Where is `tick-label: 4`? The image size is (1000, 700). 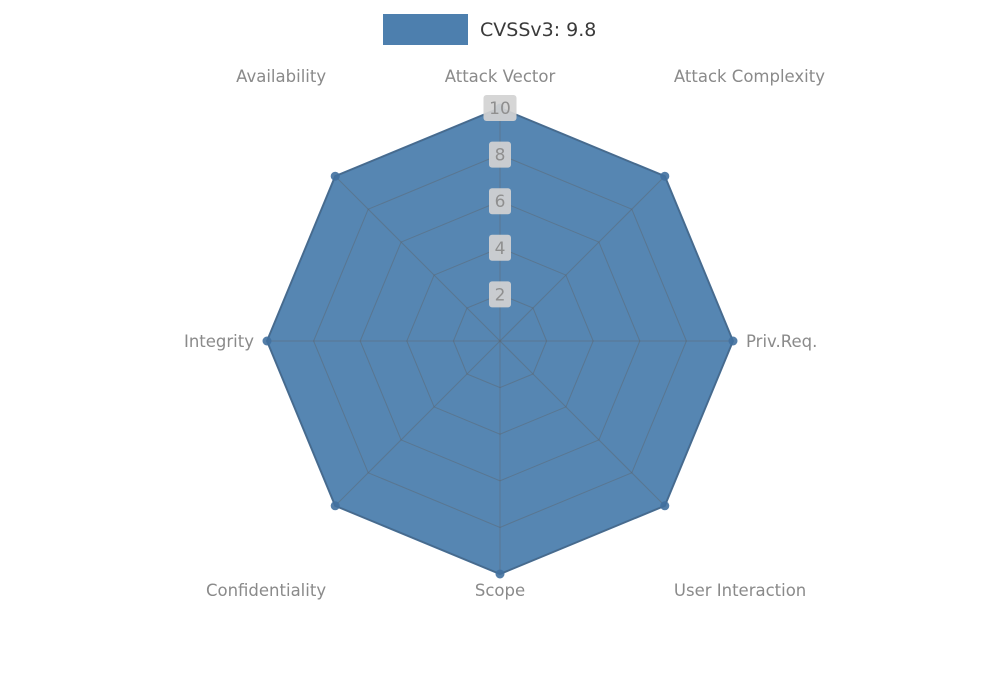
tick-label: 4 is located at coordinates (500, 249).